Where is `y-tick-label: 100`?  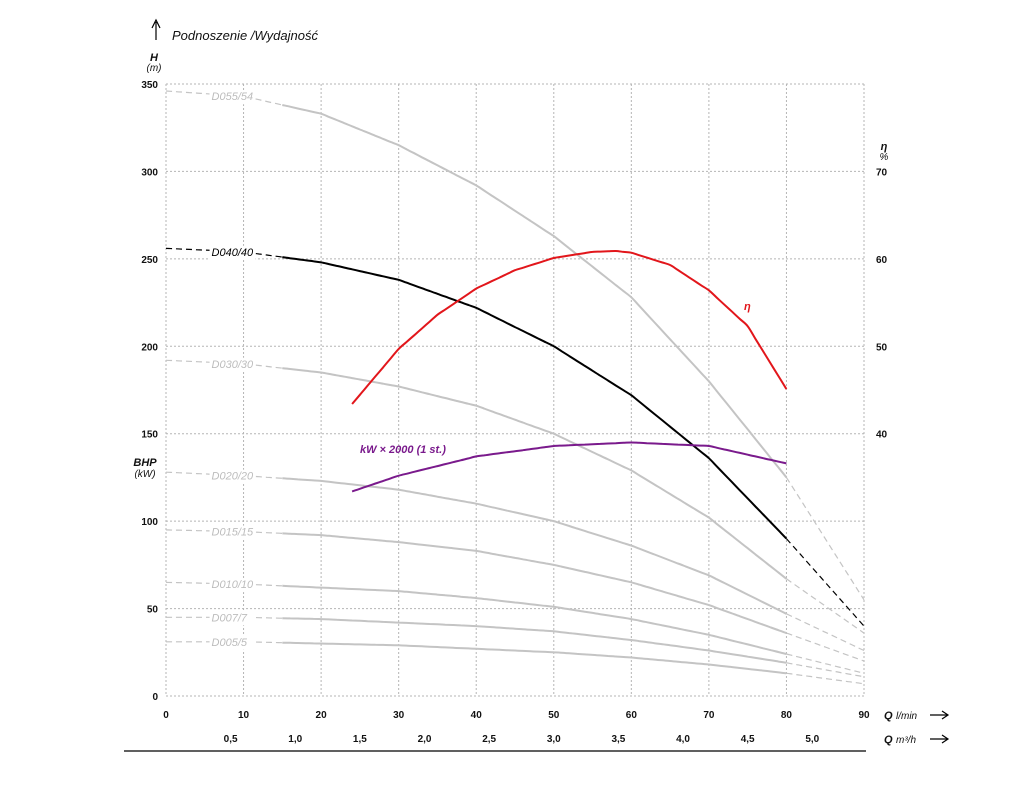
y-tick-label: 100 is located at coordinates (149, 522).